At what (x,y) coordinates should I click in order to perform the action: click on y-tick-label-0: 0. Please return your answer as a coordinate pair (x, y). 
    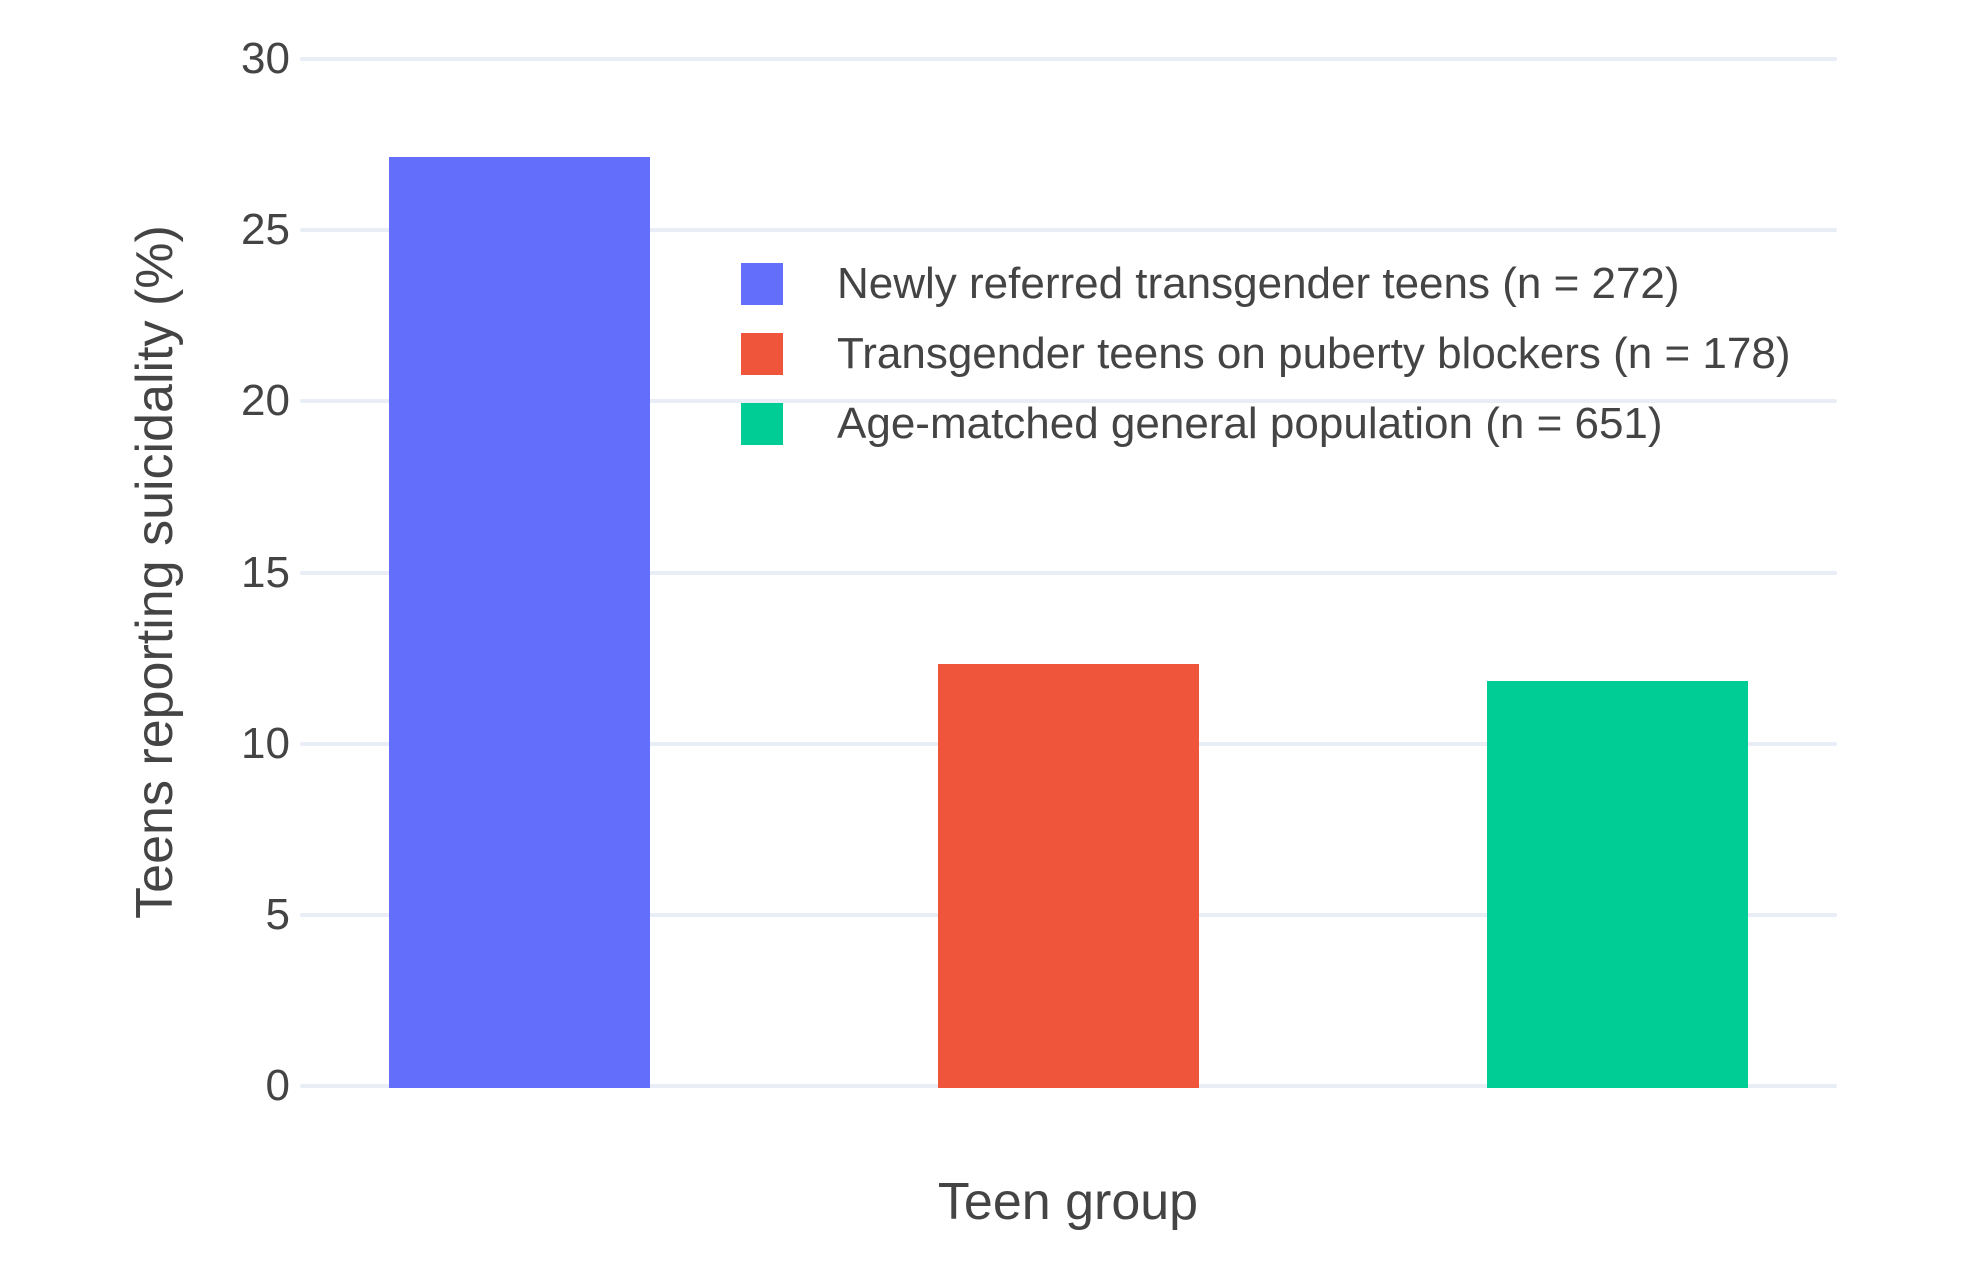
    Looking at the image, I should click on (277, 1085).